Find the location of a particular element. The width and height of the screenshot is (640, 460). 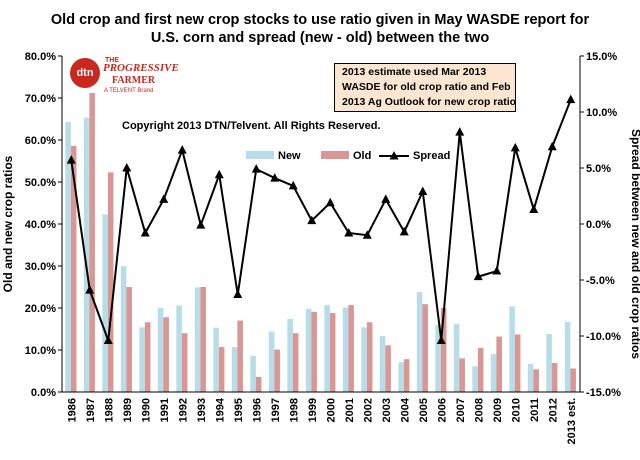

x-tick-label: 1987 is located at coordinates (91, 410).